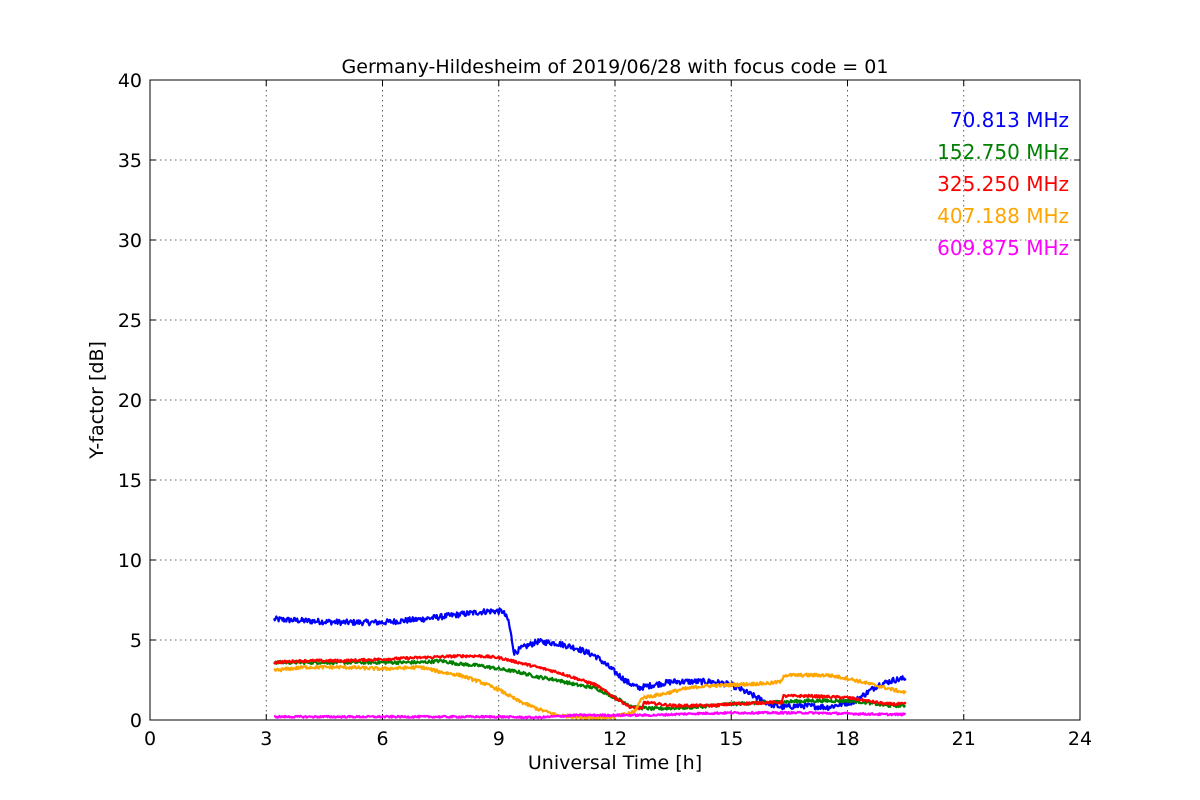  What do you see at coordinates (382, 739) in the screenshot?
I see `x-tick-label: 6` at bounding box center [382, 739].